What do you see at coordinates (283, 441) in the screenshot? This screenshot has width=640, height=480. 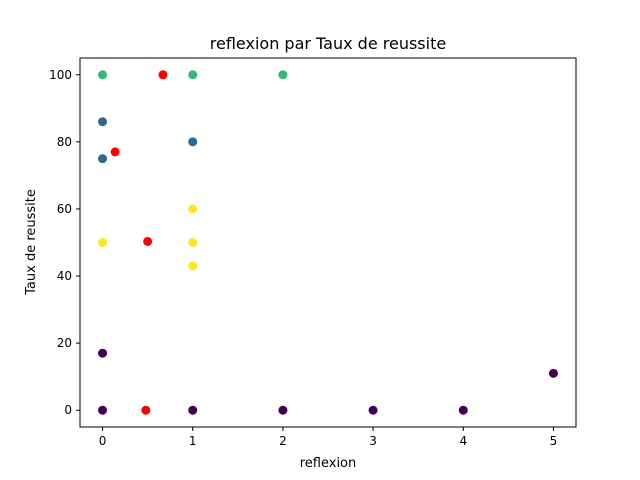 I see `x-tick-label: 2` at bounding box center [283, 441].